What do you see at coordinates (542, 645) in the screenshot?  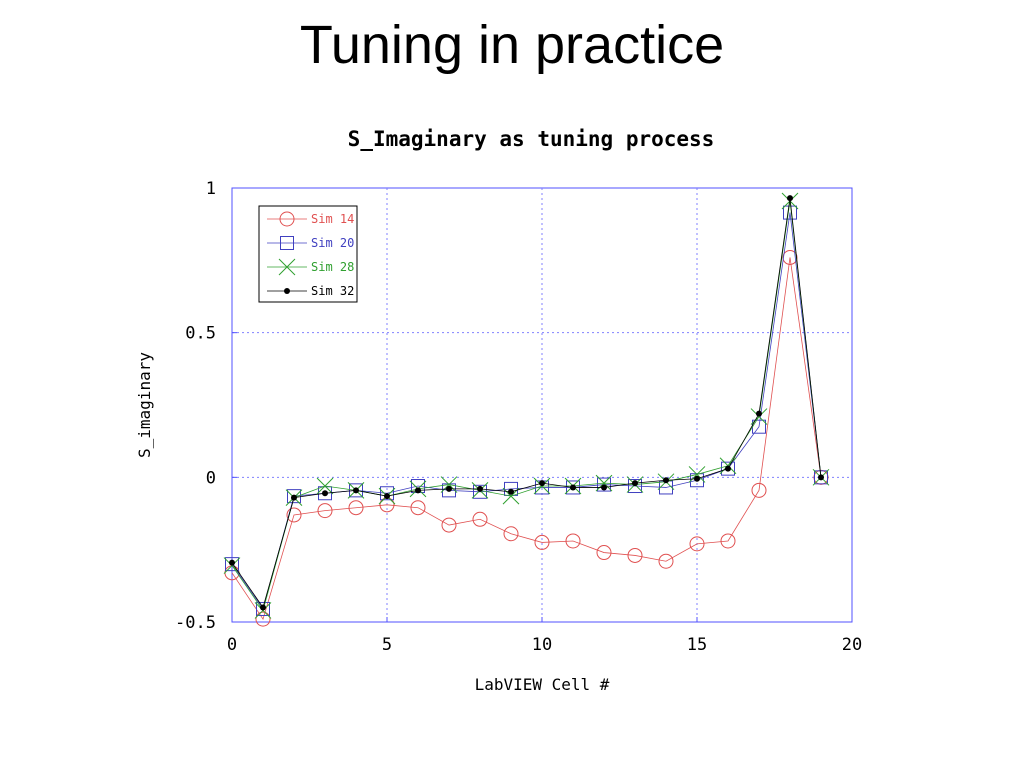 I see `x-tick-label: 10` at bounding box center [542, 645].